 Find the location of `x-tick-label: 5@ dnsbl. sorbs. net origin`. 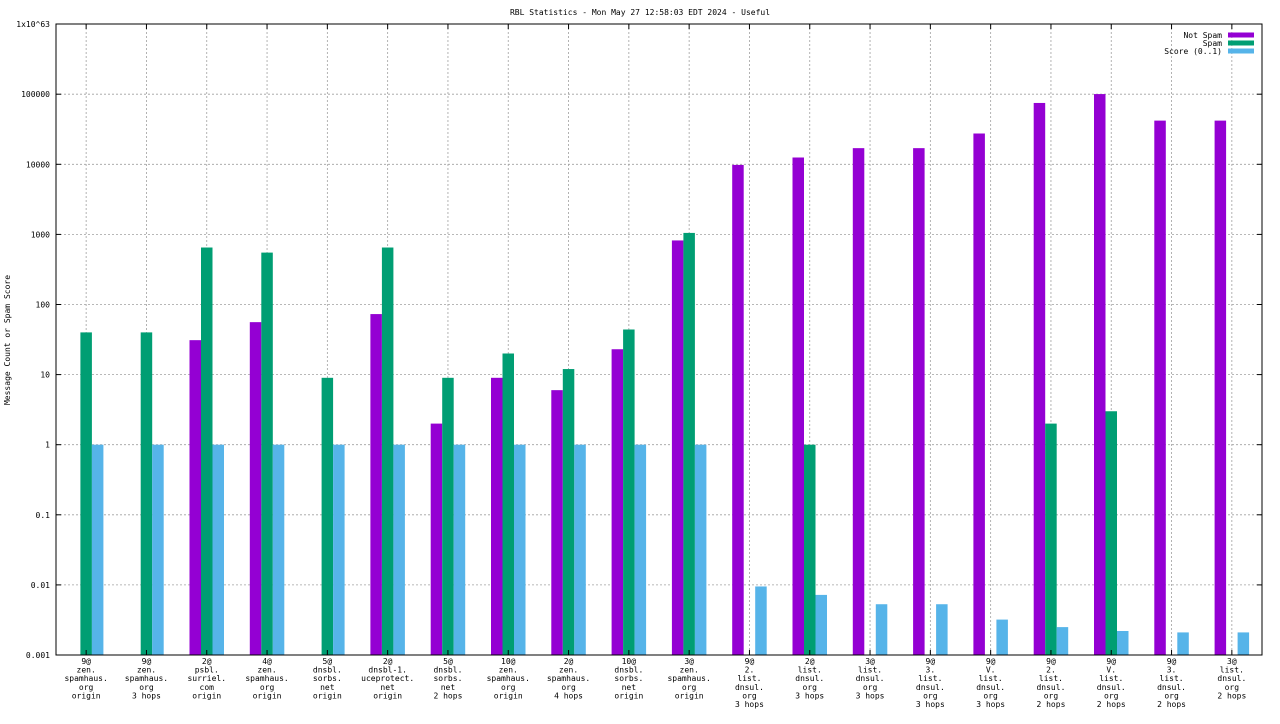

x-tick-label: 5@ dnsbl. sorbs. net origin is located at coordinates (327, 678).